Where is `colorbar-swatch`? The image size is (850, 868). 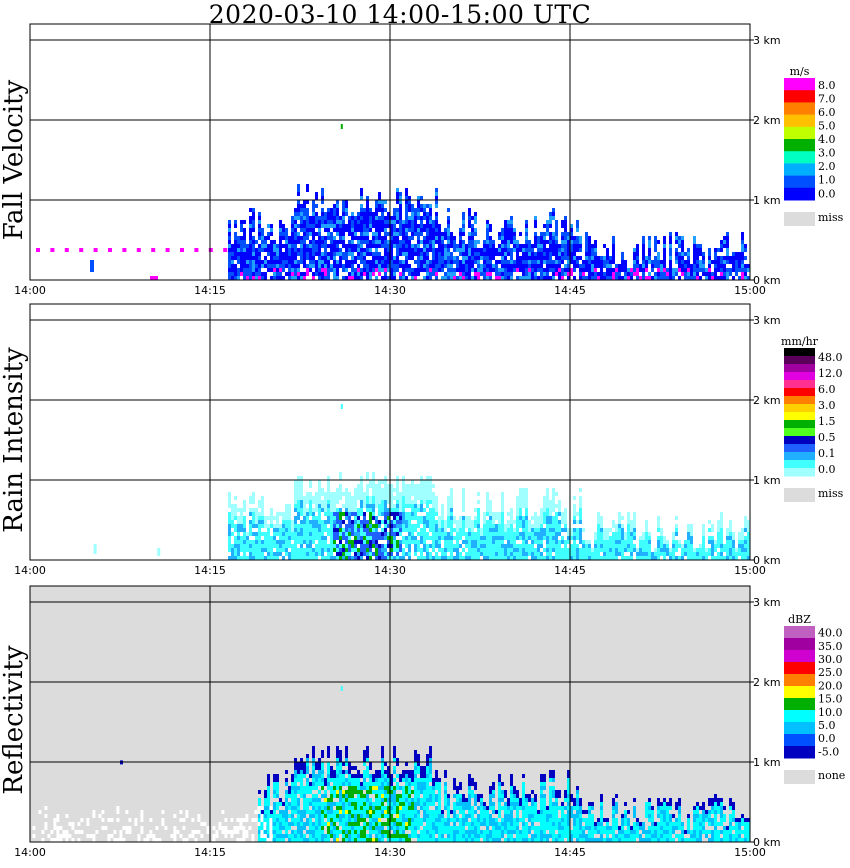 colorbar-swatch is located at coordinates (799, 360).